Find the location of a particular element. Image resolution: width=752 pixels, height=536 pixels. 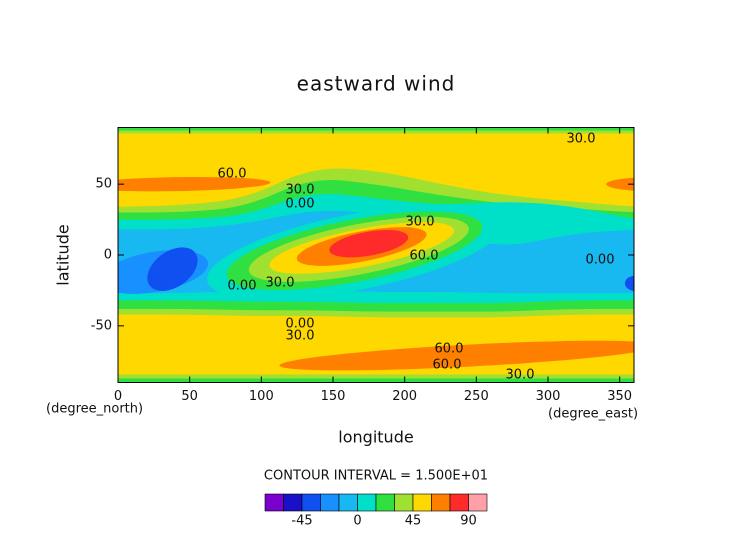

colorbar-tick-label: 90 is located at coordinates (468, 521).